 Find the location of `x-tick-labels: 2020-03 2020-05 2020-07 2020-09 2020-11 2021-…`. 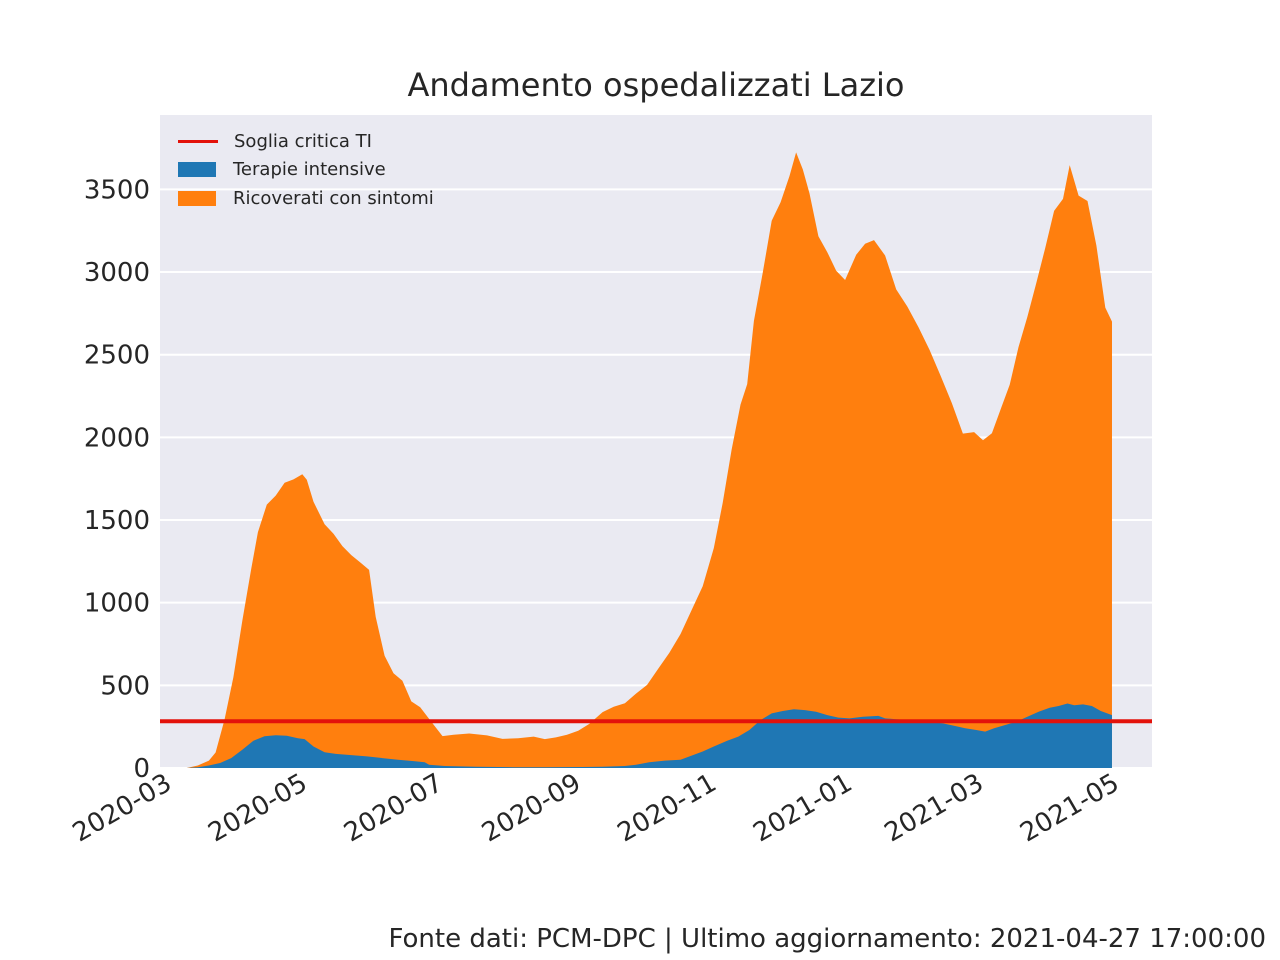

x-tick-labels: 2020-03 2020-05 2020-07 2020-09 2020-11 2021-… is located at coordinates (596, 808).